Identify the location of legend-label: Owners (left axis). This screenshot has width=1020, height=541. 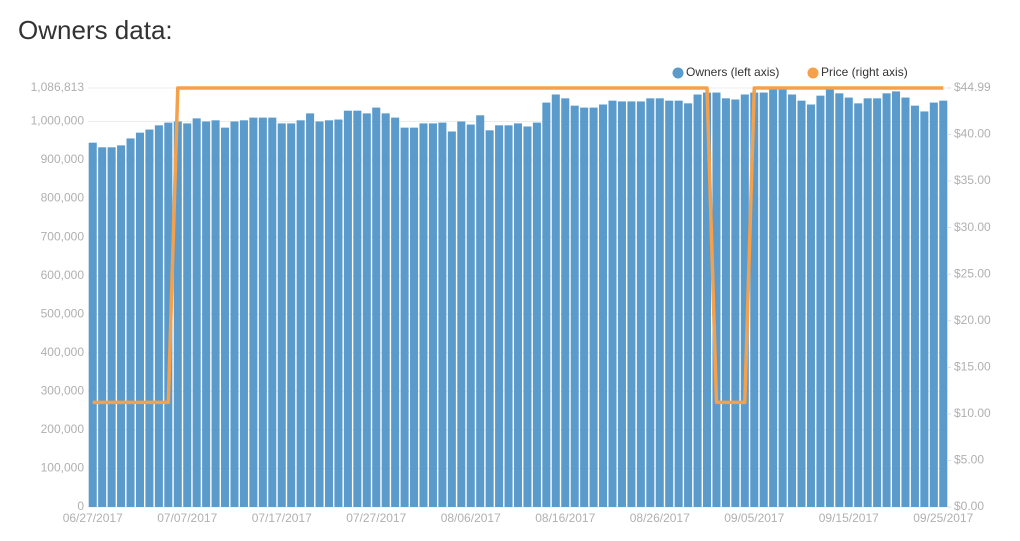
(732, 72).